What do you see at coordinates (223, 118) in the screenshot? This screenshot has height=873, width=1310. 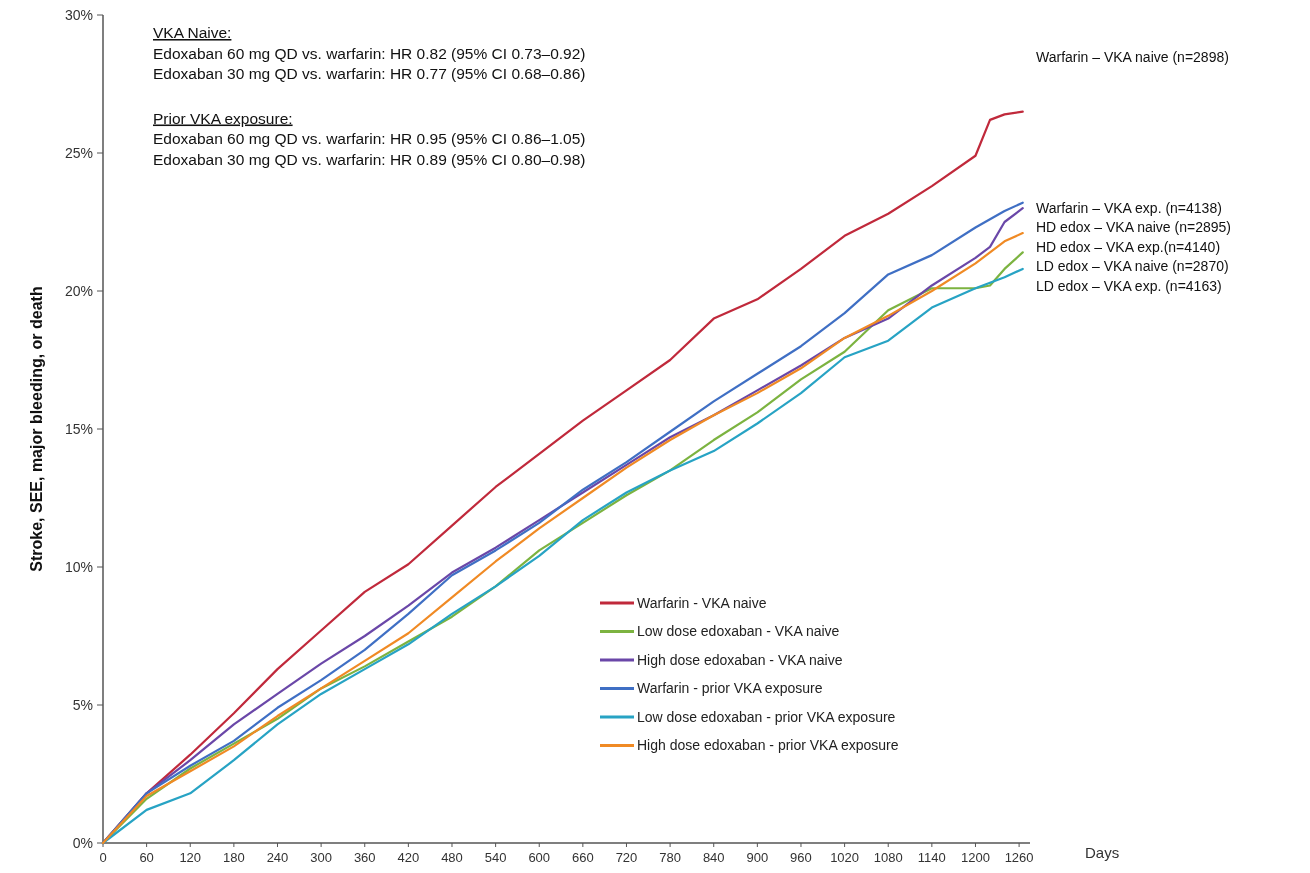 I see `annotation: Prior VKA exposure:` at bounding box center [223, 118].